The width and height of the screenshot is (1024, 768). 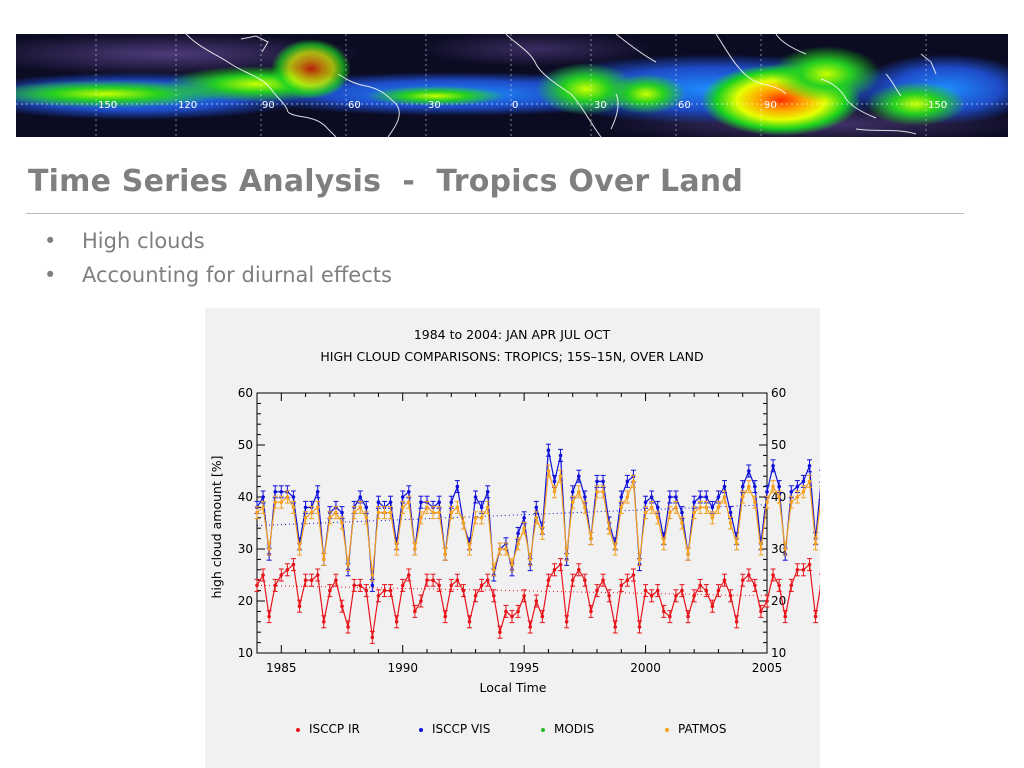 I want to click on y-tick-label: 50, so click(x=245, y=445).